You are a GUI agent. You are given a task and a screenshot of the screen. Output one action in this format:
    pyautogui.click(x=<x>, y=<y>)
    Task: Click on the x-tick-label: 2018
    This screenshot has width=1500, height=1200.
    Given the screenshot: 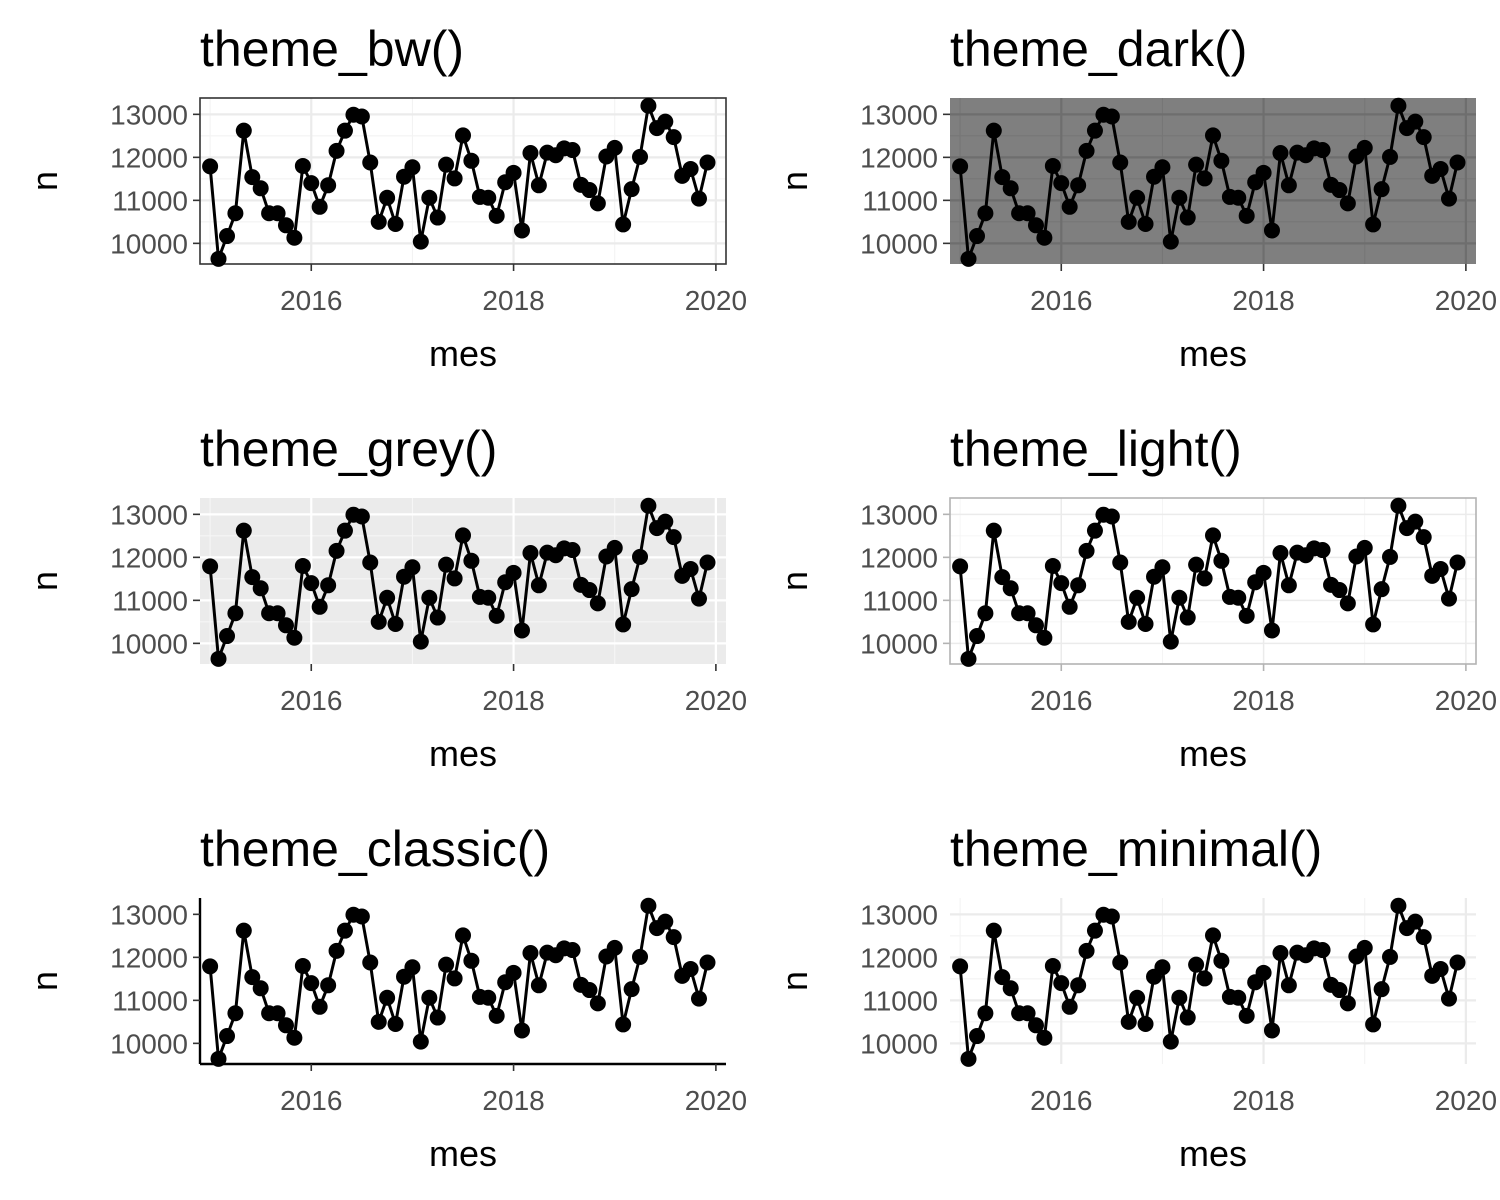 What is the action you would take?
    pyautogui.click(x=513, y=300)
    